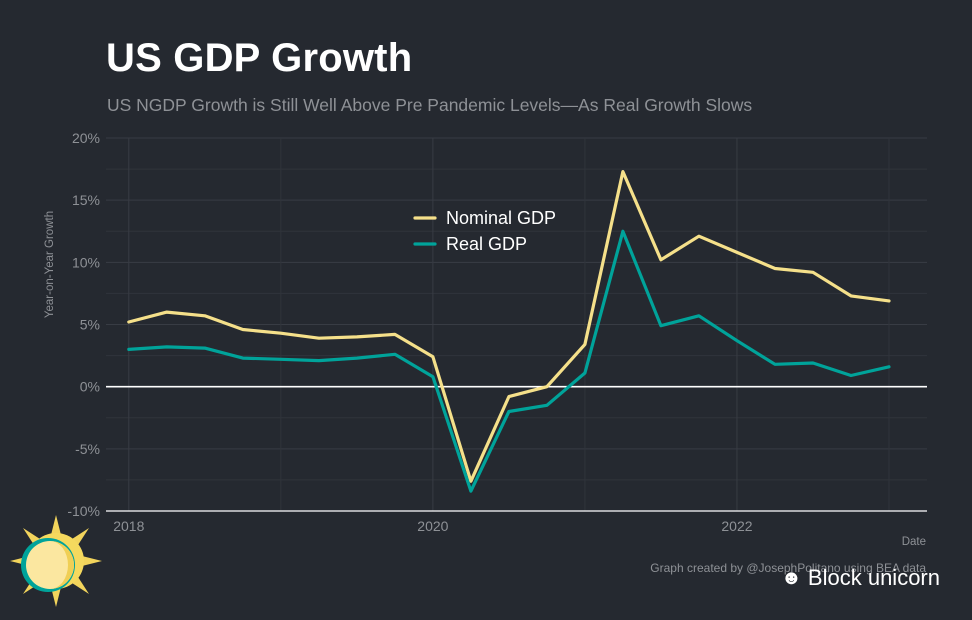 This screenshot has width=972, height=620. I want to click on watermark: ☻ Block unicorn, so click(860, 578).